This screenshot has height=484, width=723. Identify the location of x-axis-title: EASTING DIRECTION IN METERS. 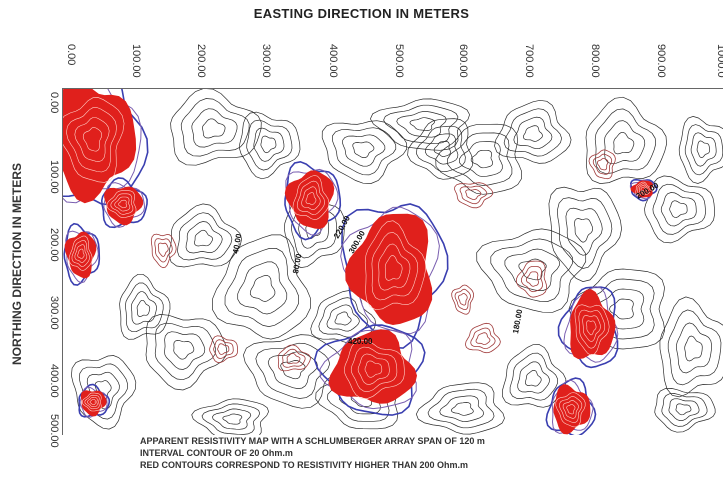
(361, 13).